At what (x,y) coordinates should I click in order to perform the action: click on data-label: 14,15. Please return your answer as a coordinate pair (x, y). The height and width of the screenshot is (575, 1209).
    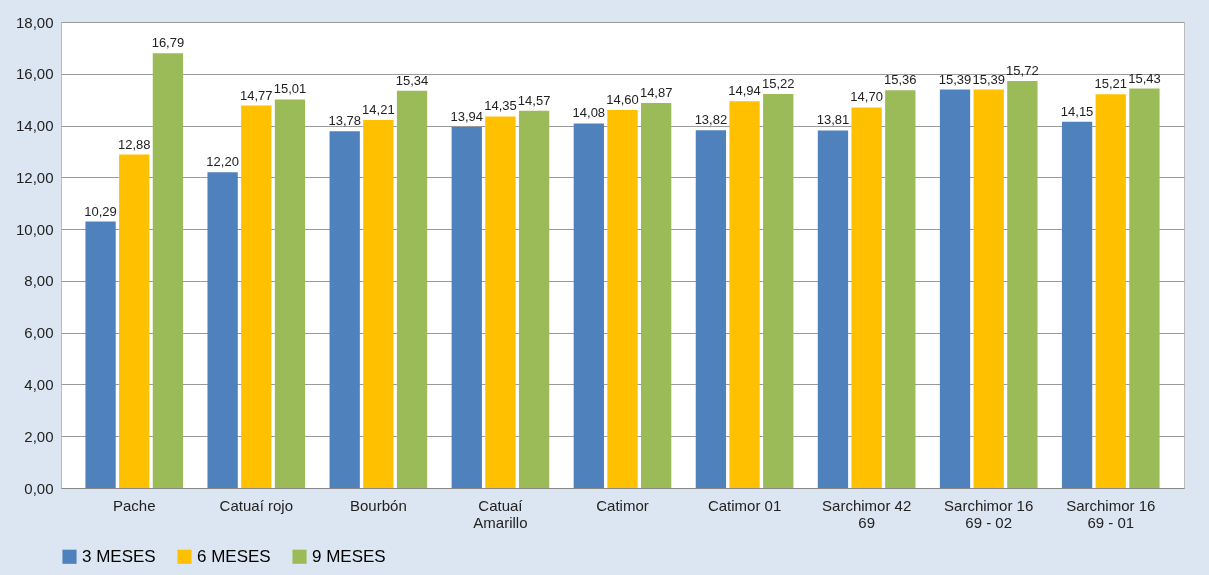
    Looking at the image, I should click on (1077, 111).